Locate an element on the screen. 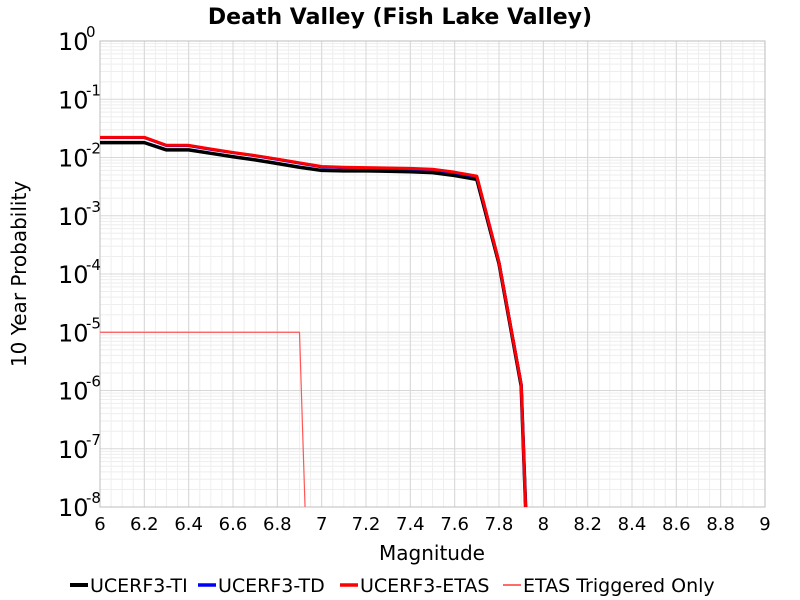 The width and height of the screenshot is (800, 600). y-tick-exponent: -2 is located at coordinates (93, 149).